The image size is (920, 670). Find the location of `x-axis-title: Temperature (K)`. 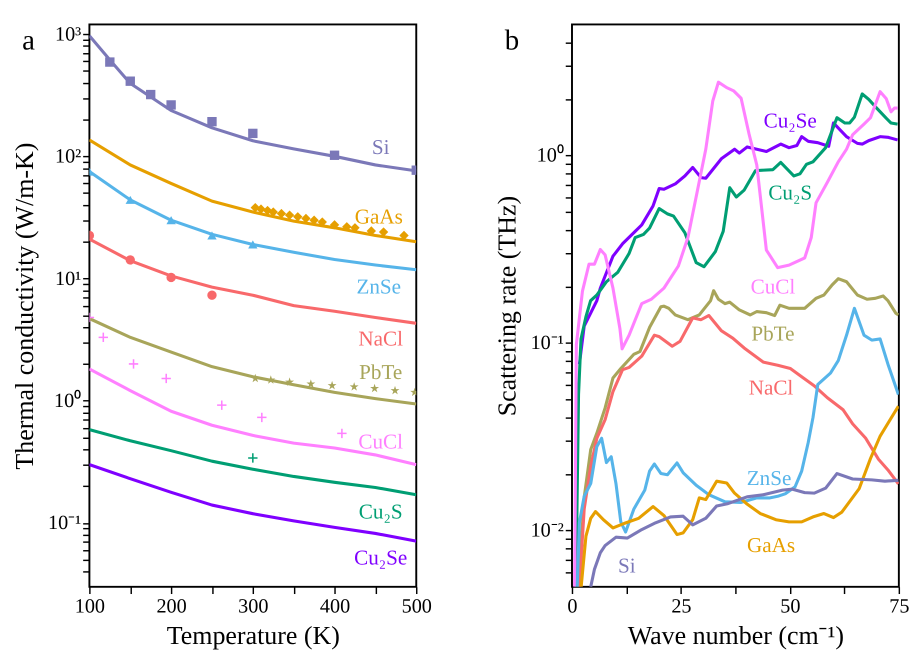

x-axis-title: Temperature (K) is located at coordinates (253, 635).